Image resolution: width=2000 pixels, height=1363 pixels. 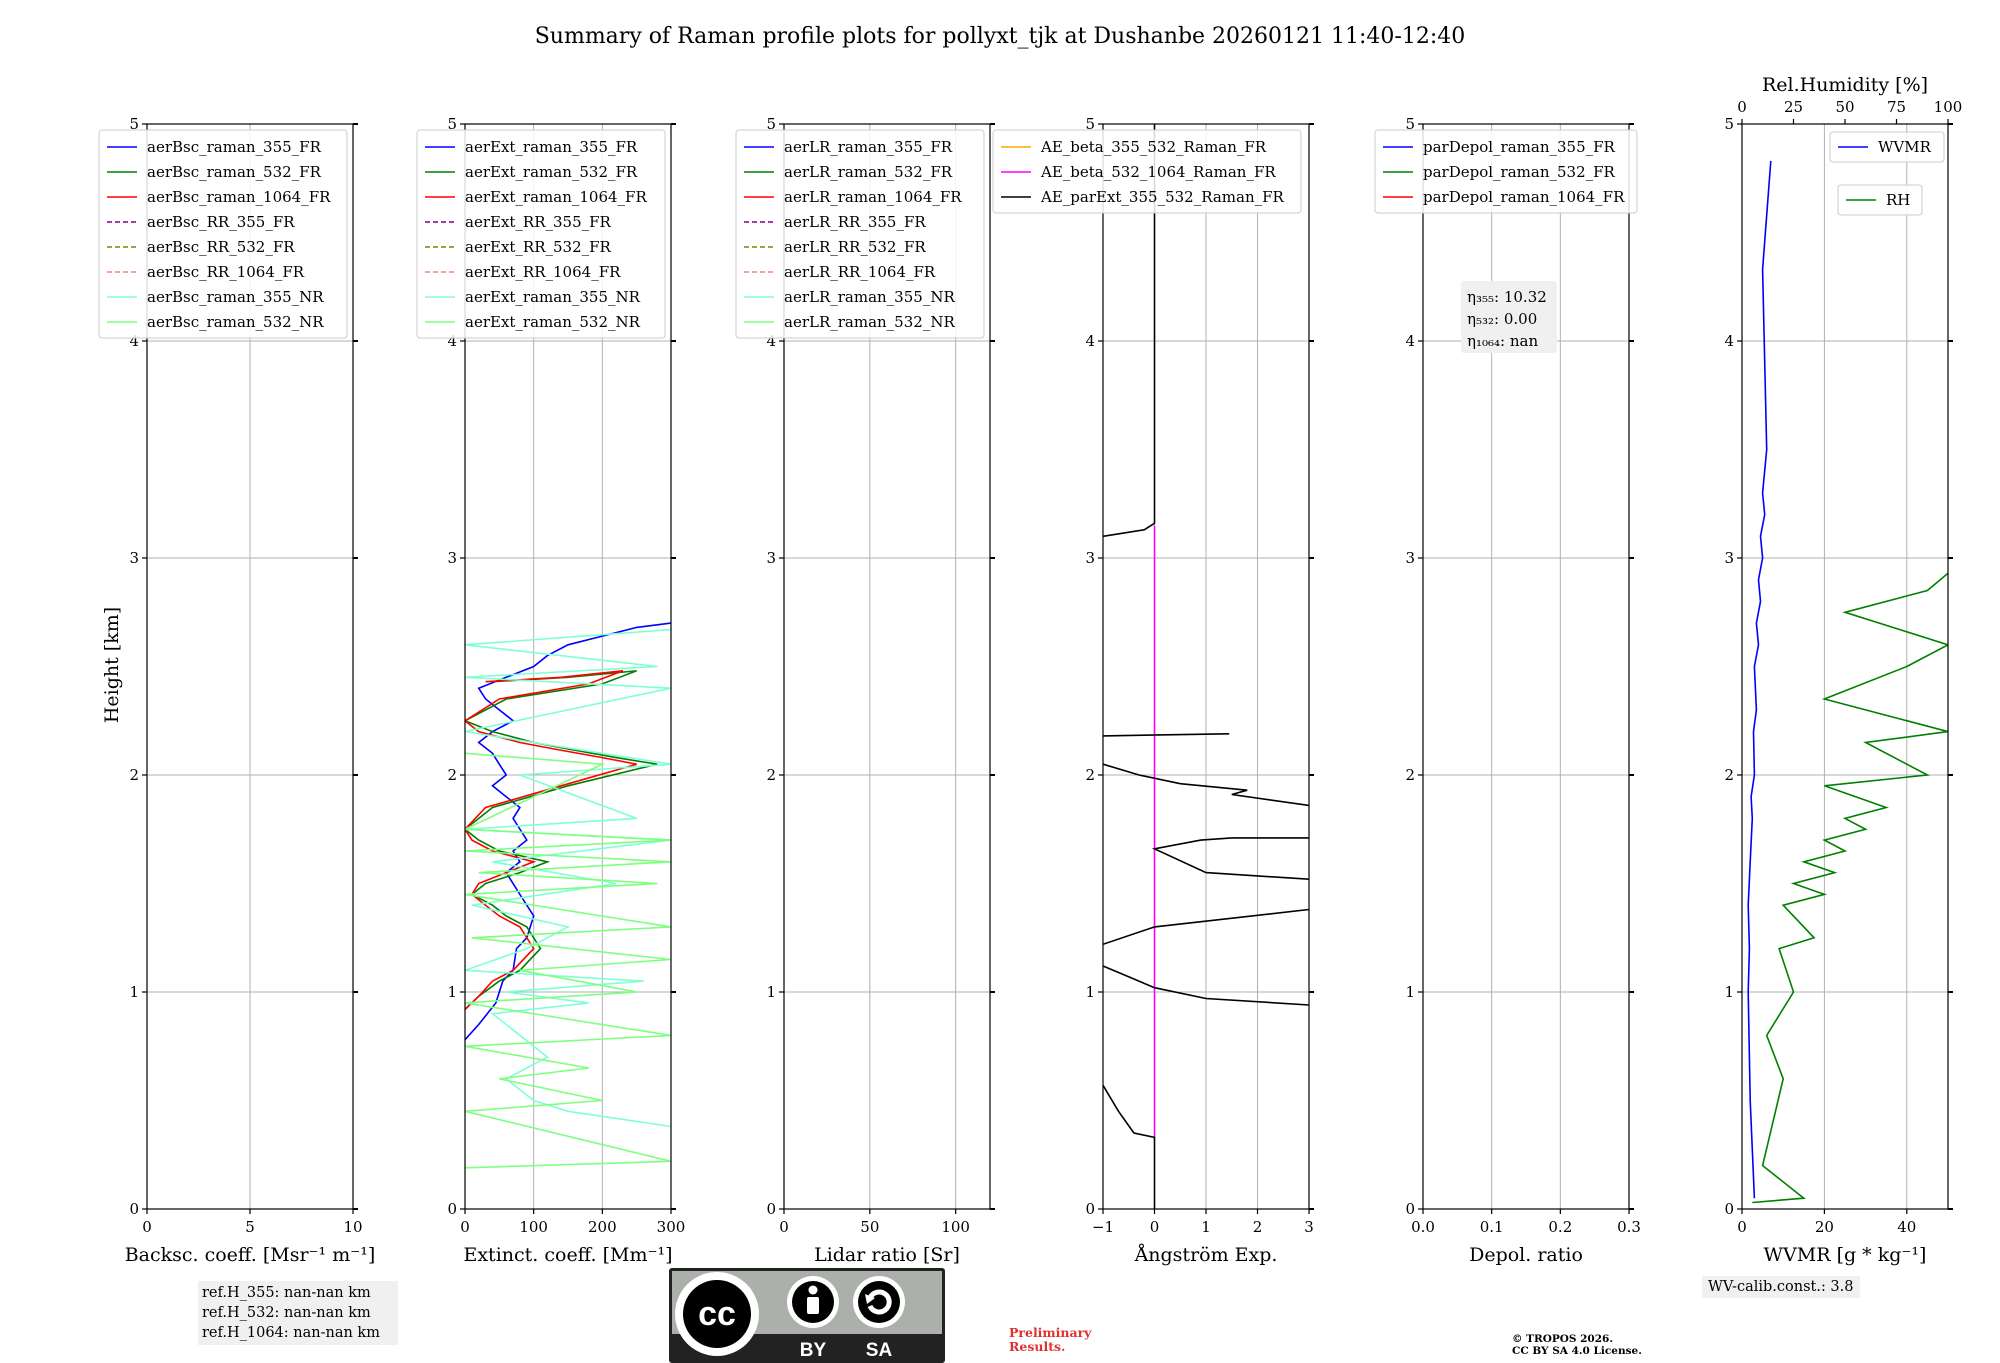 I want to click on legend-label: aerLR_RR_1064_FR, so click(x=860, y=272).